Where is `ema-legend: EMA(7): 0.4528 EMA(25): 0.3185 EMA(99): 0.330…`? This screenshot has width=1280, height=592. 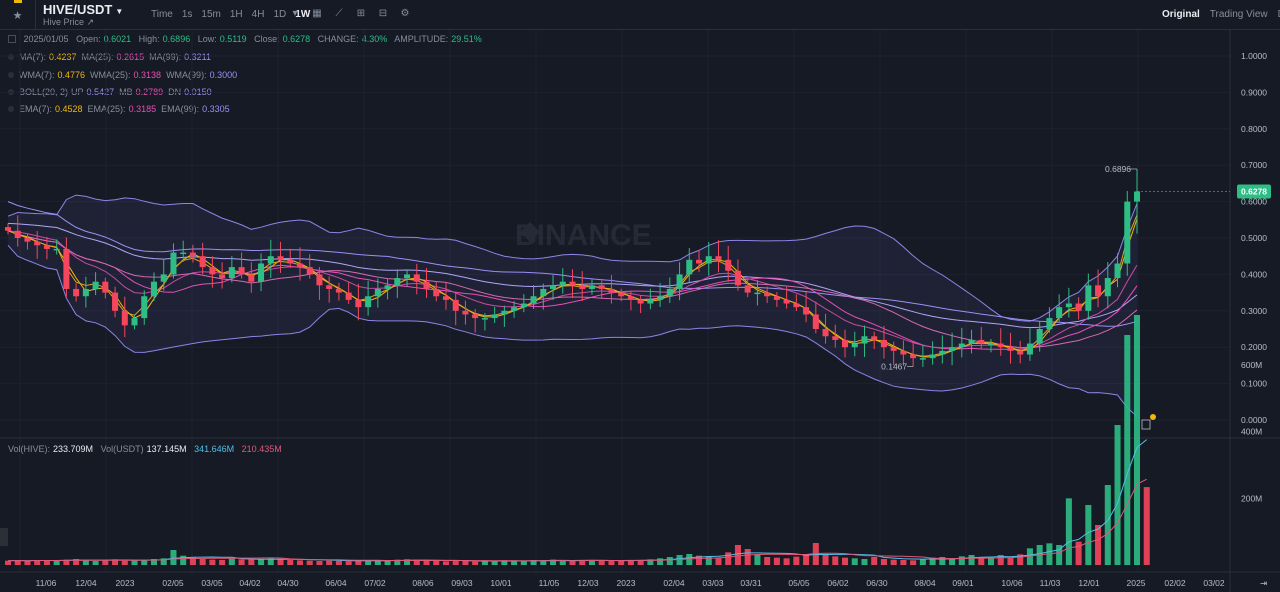
ema-legend: EMA(7): 0.4528 EMA(25): 0.3185 EMA(99): 0.330… is located at coordinates (121, 109).